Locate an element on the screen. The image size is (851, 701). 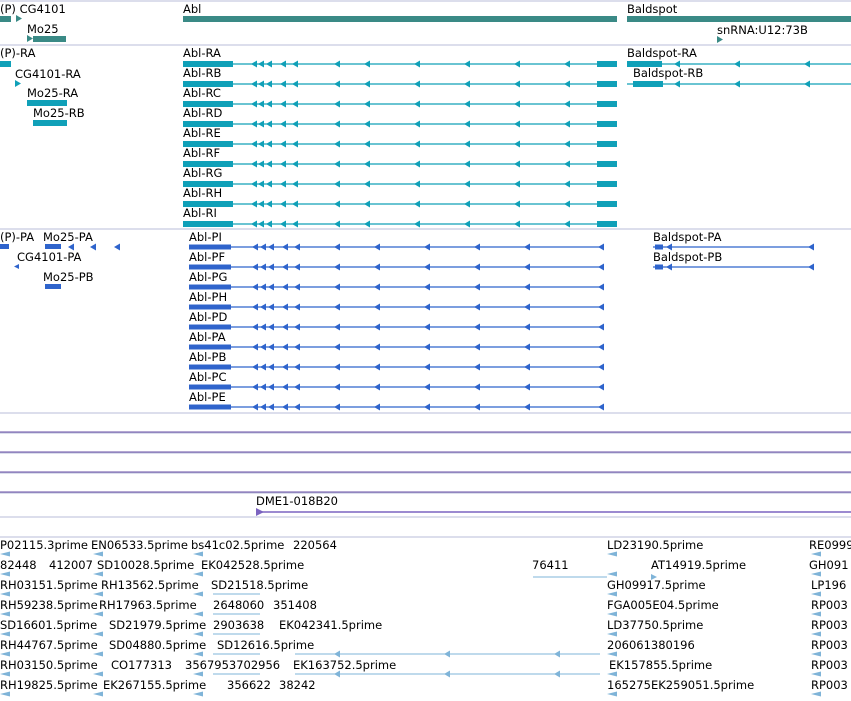
protein-label: Abl-PD is located at coordinates (208, 317).